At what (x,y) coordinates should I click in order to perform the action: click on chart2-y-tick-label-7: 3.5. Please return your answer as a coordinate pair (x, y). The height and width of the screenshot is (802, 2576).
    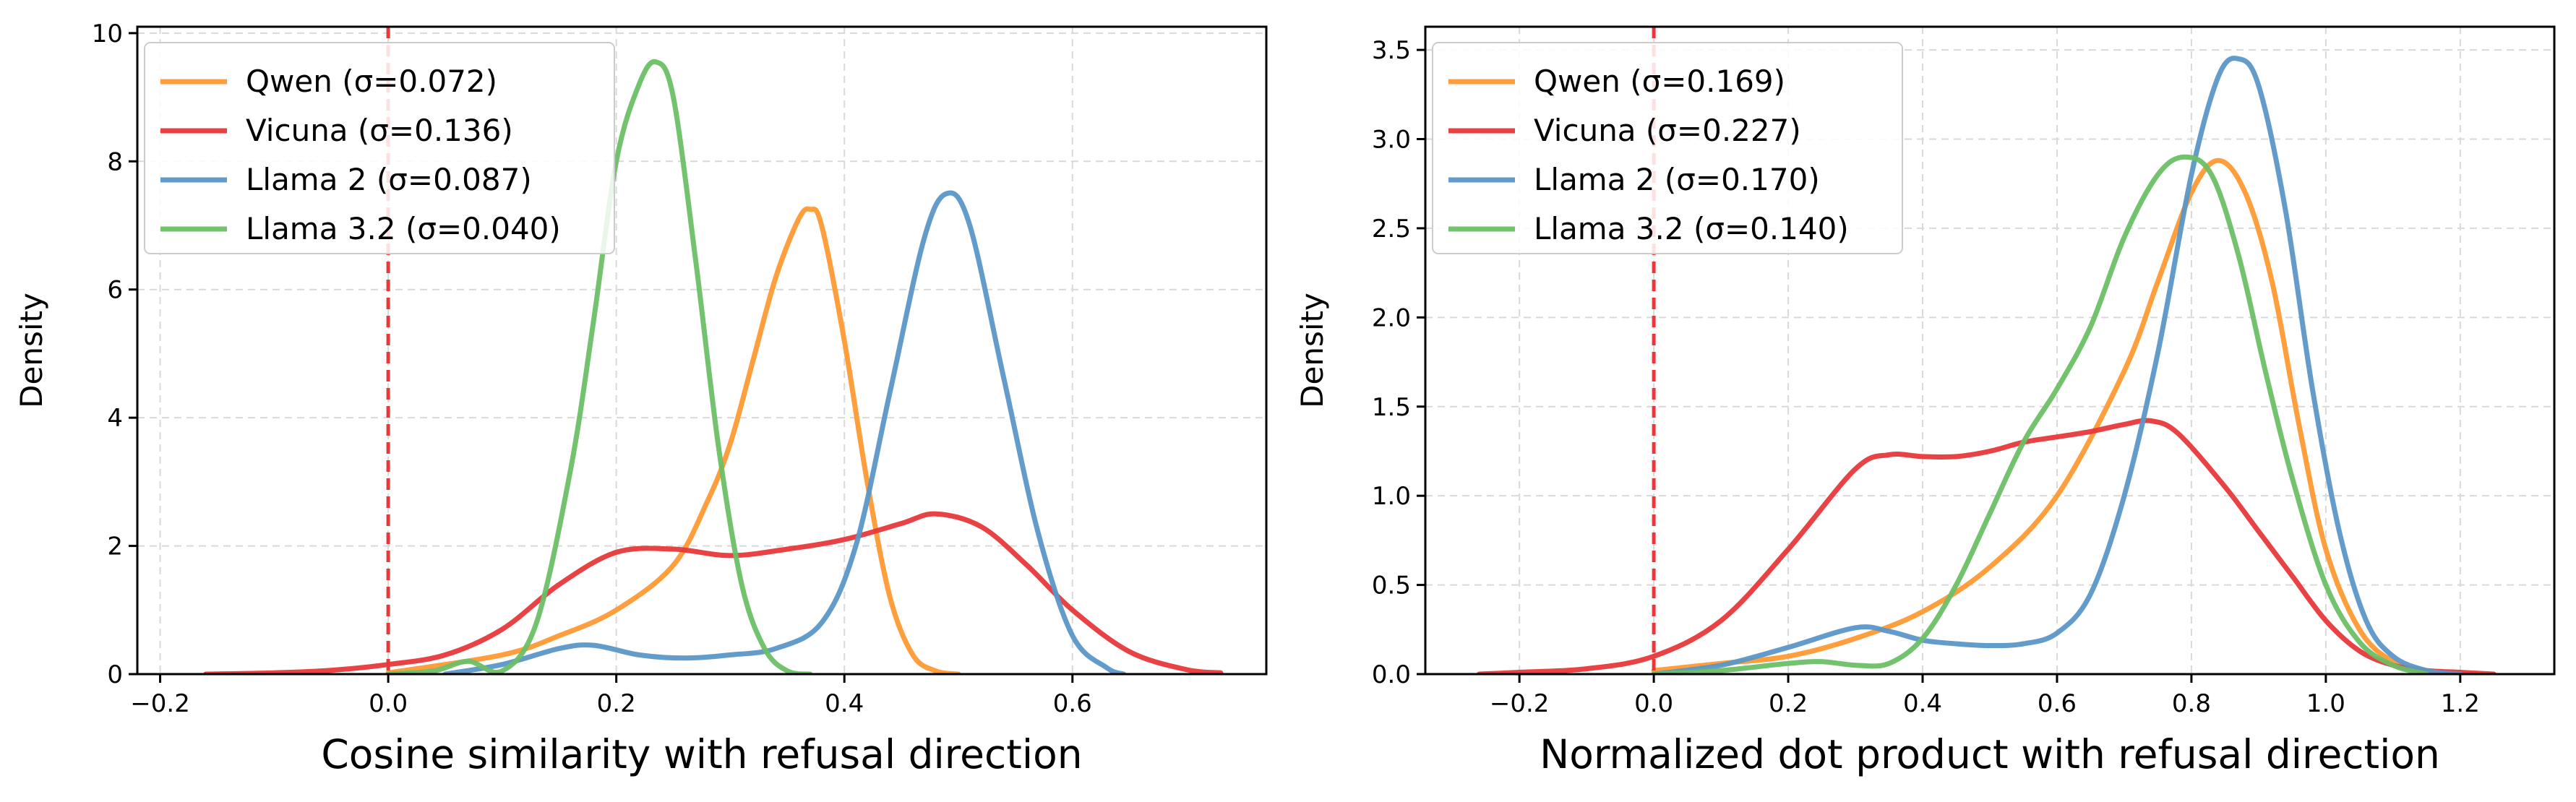
    Looking at the image, I should click on (1392, 50).